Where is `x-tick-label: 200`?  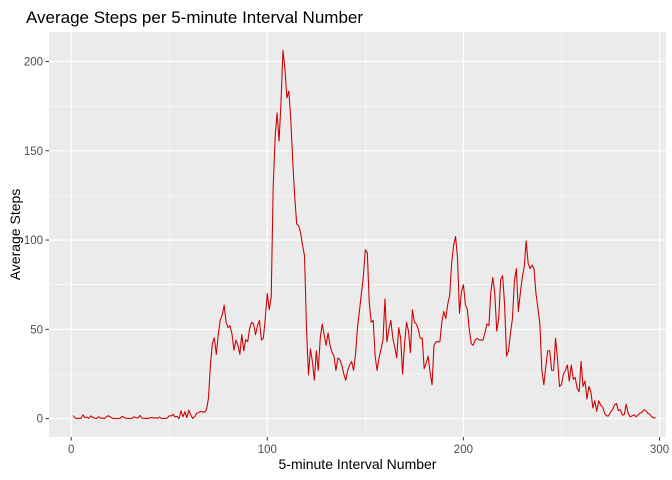
x-tick-label: 200 is located at coordinates (463, 450).